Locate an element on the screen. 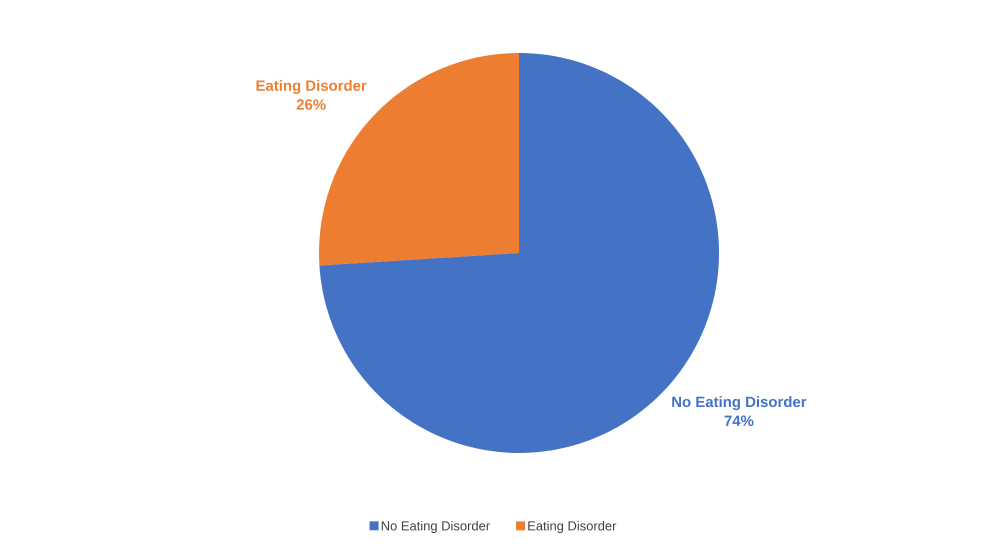 The image size is (986, 553). legend-label: No Eating Disorder is located at coordinates (436, 527).